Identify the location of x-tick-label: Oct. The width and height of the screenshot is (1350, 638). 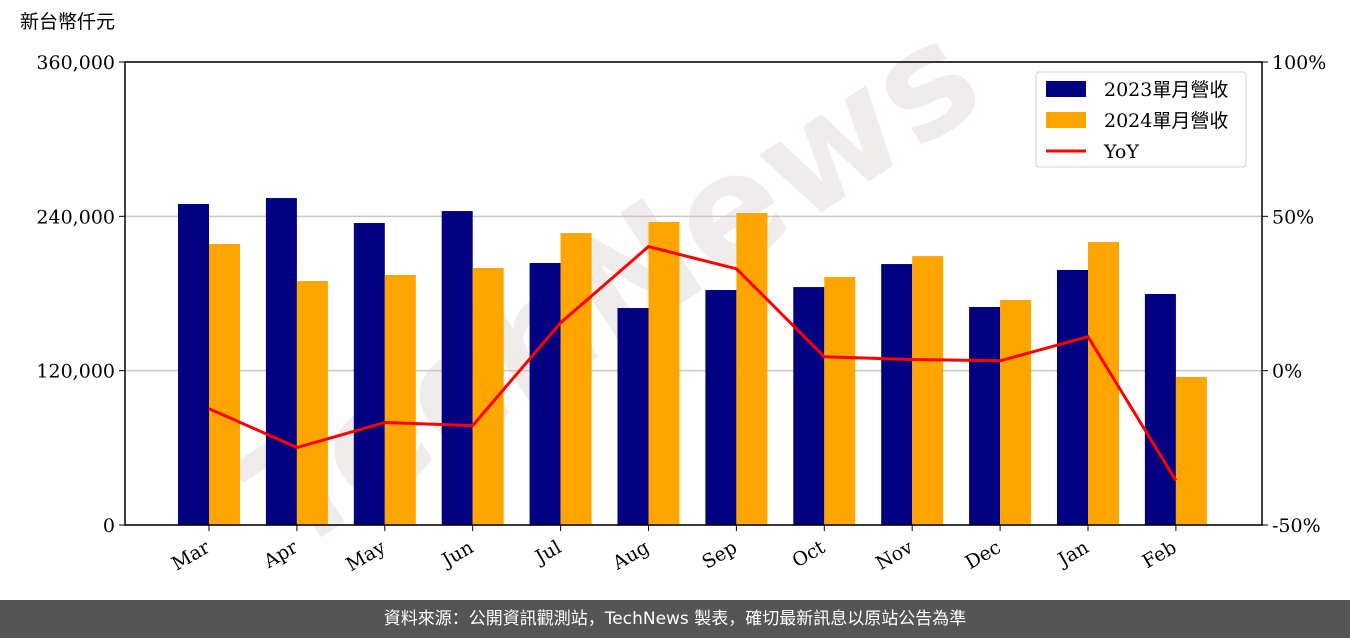
(808, 554).